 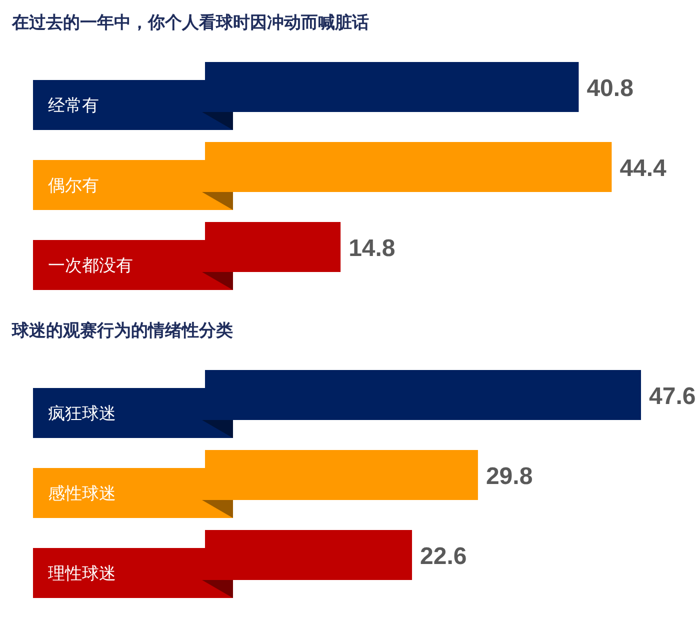 I want to click on chart-title: 球迷的观赛行为的情绪性分类, so click(x=122, y=330).